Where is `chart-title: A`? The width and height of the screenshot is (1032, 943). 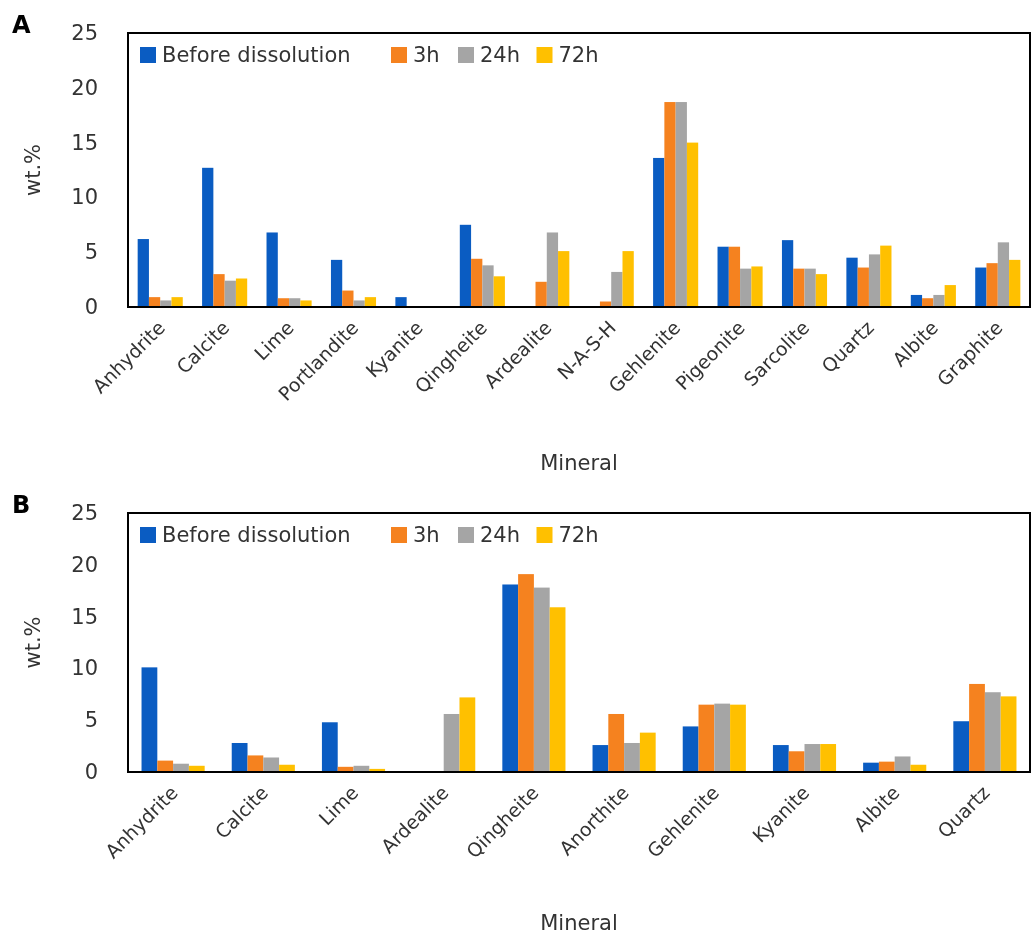 chart-title: A is located at coordinates (21, 25).